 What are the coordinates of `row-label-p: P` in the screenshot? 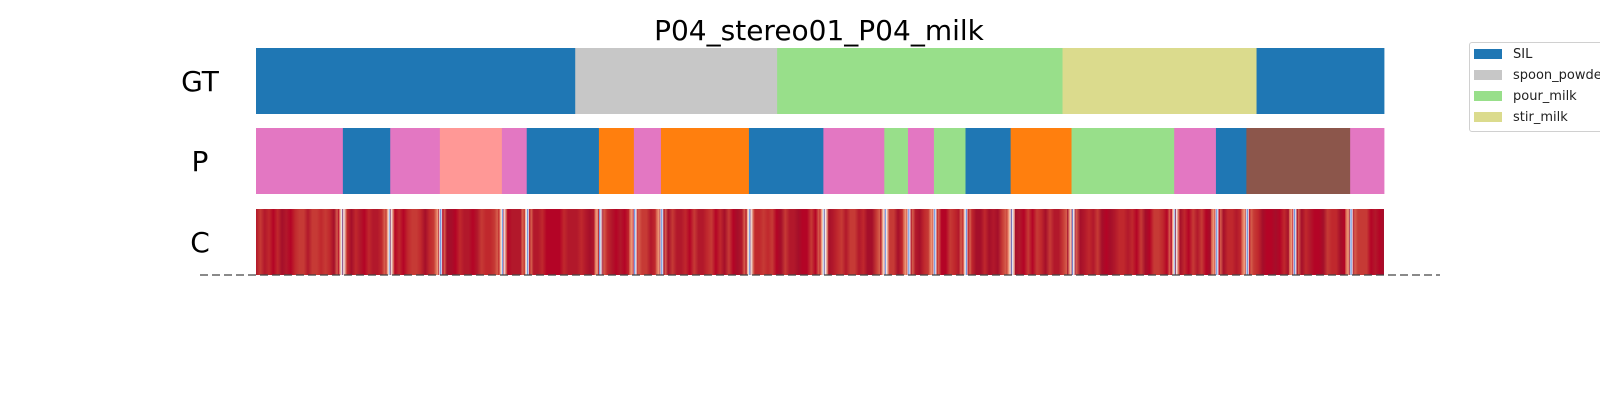 It's located at (200, 161).